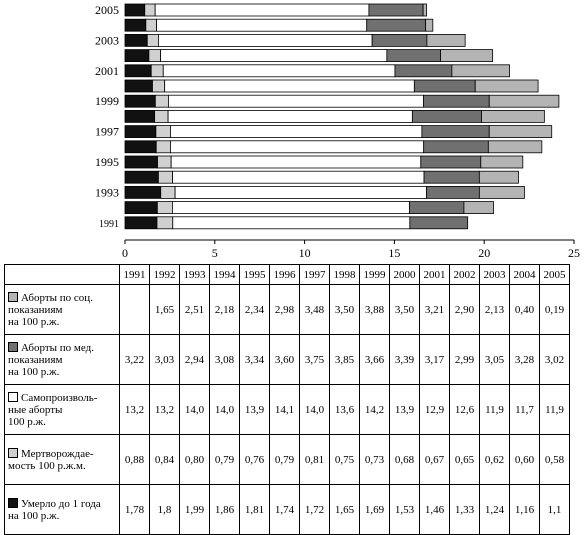  I want to click on bar-segment-1994-s2, so click(298, 177).